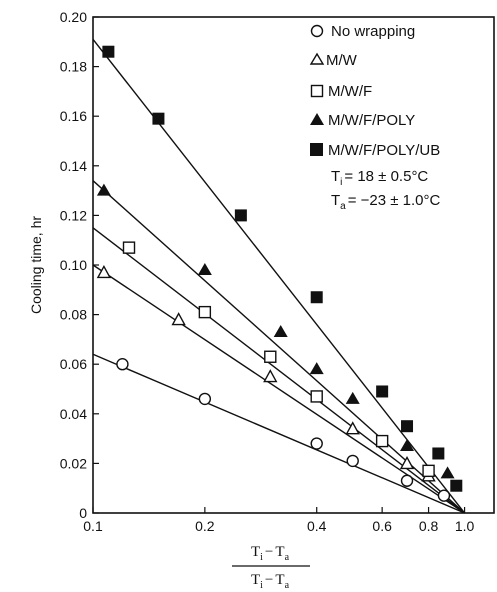 This screenshot has height=592, width=497. I want to click on legend-label: No wrapping, so click(373, 31).